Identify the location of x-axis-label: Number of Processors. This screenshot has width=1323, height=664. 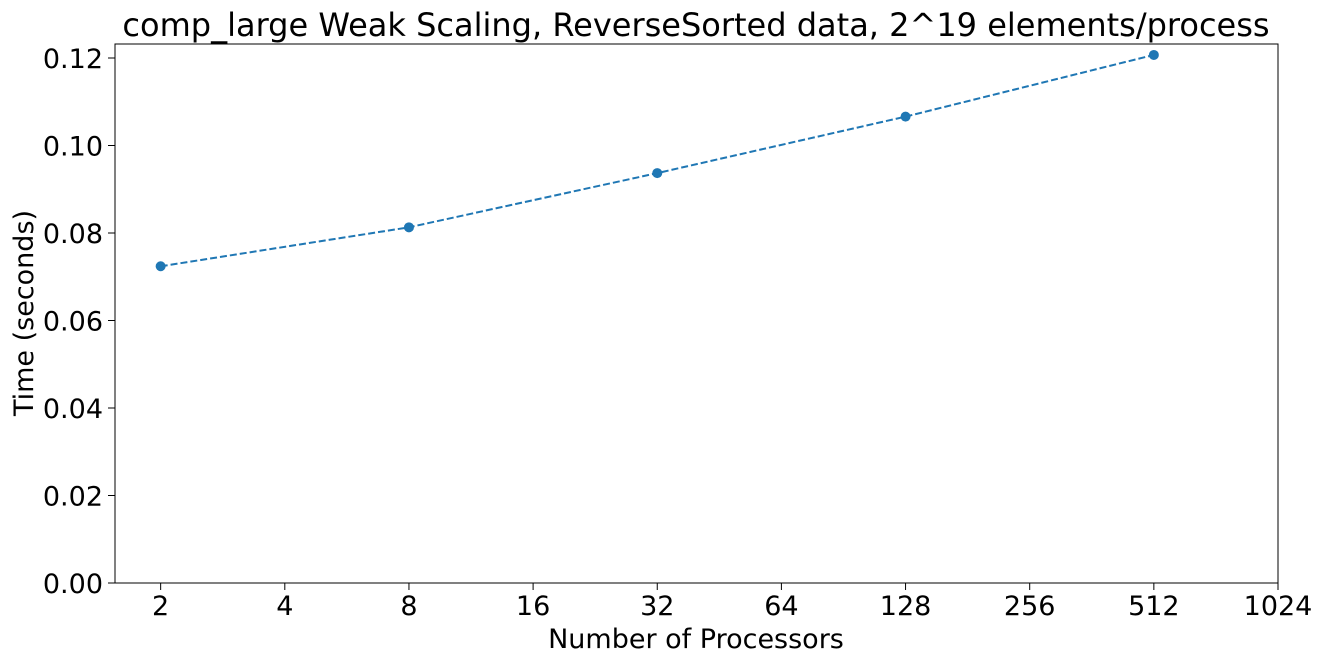
(696, 639).